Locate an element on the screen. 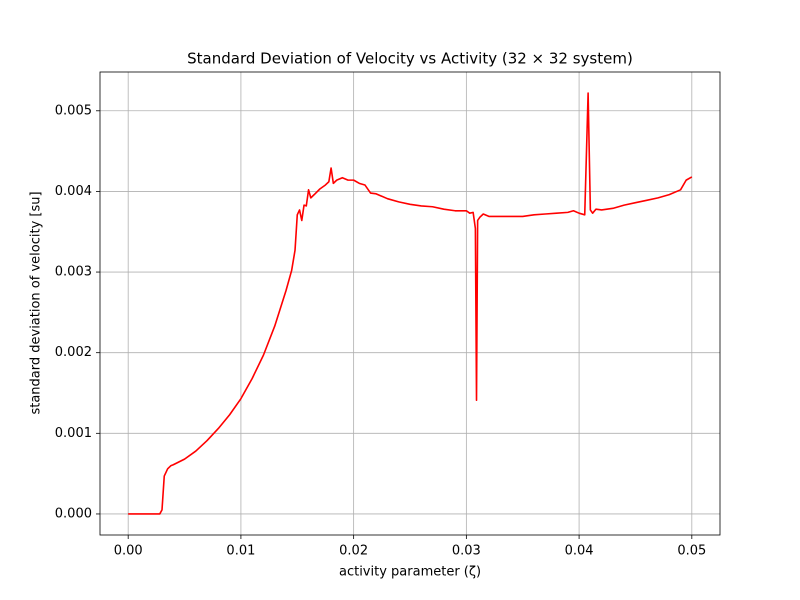 The image size is (800, 600). x-tick-label: 0.02 is located at coordinates (353, 551).